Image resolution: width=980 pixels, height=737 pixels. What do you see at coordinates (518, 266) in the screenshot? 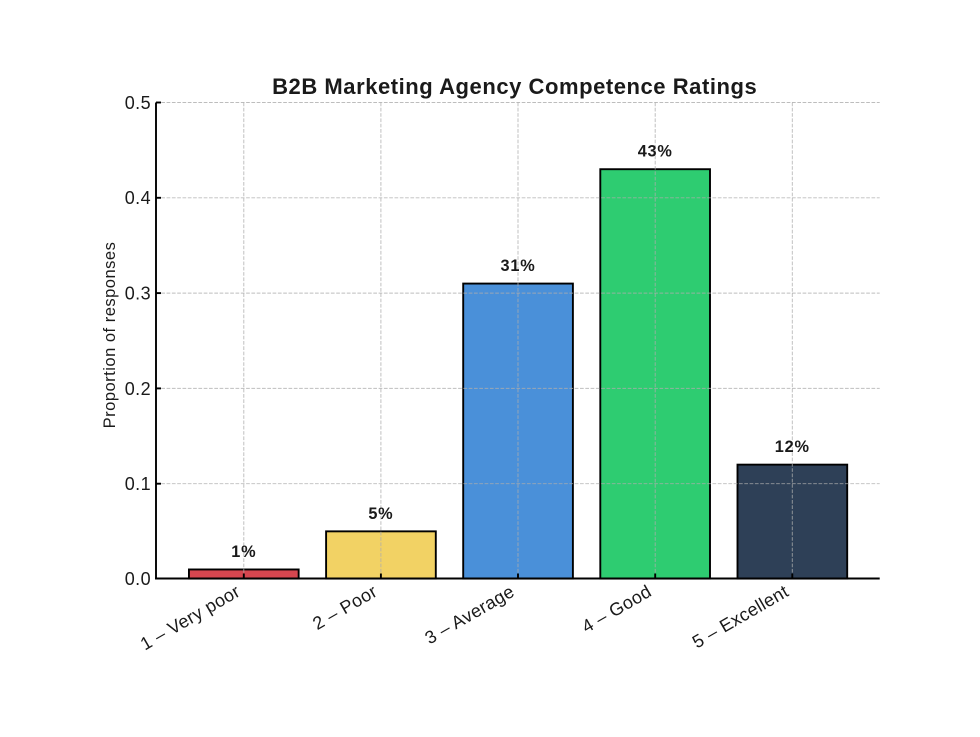
I see `svg-text: 31%` at bounding box center [518, 266].